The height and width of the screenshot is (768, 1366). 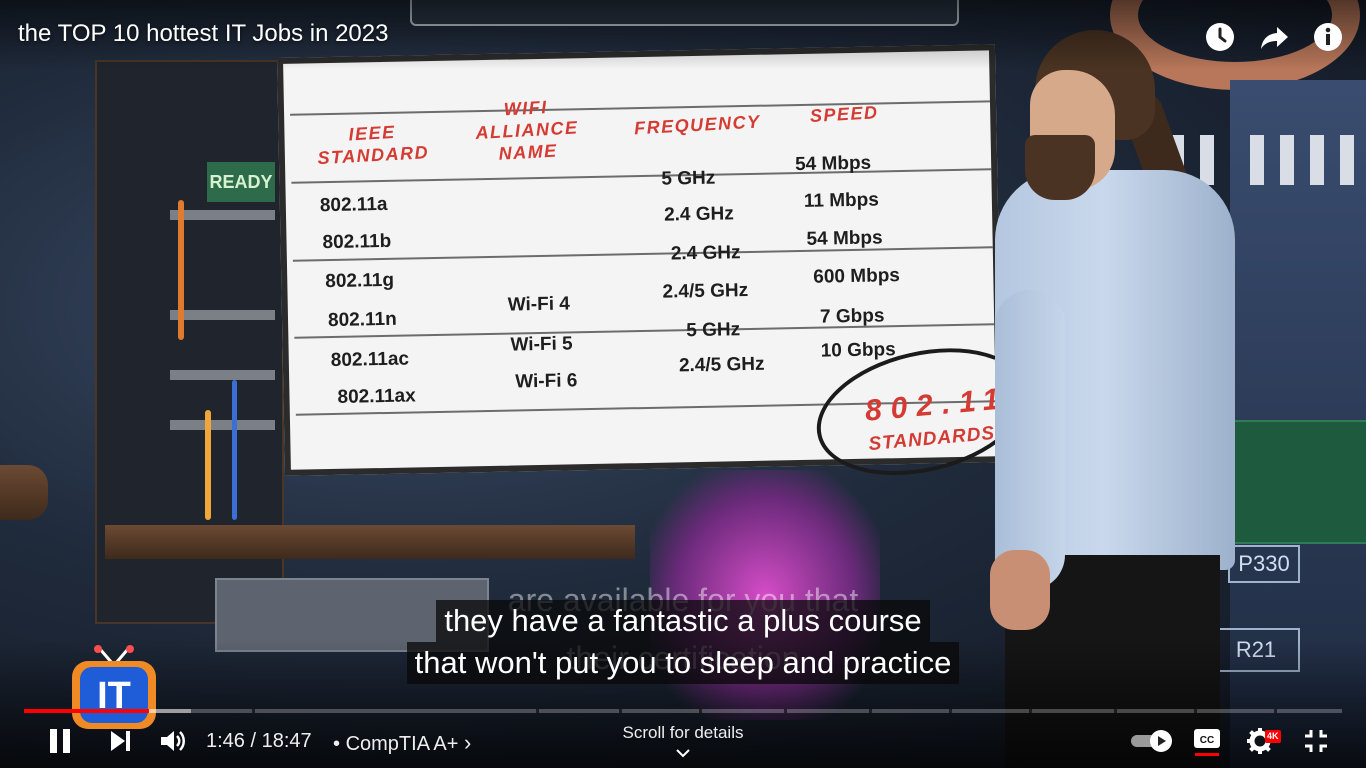 I want to click on caption-window: that won't put you to sleep and practice, so click(x=683, y=663).